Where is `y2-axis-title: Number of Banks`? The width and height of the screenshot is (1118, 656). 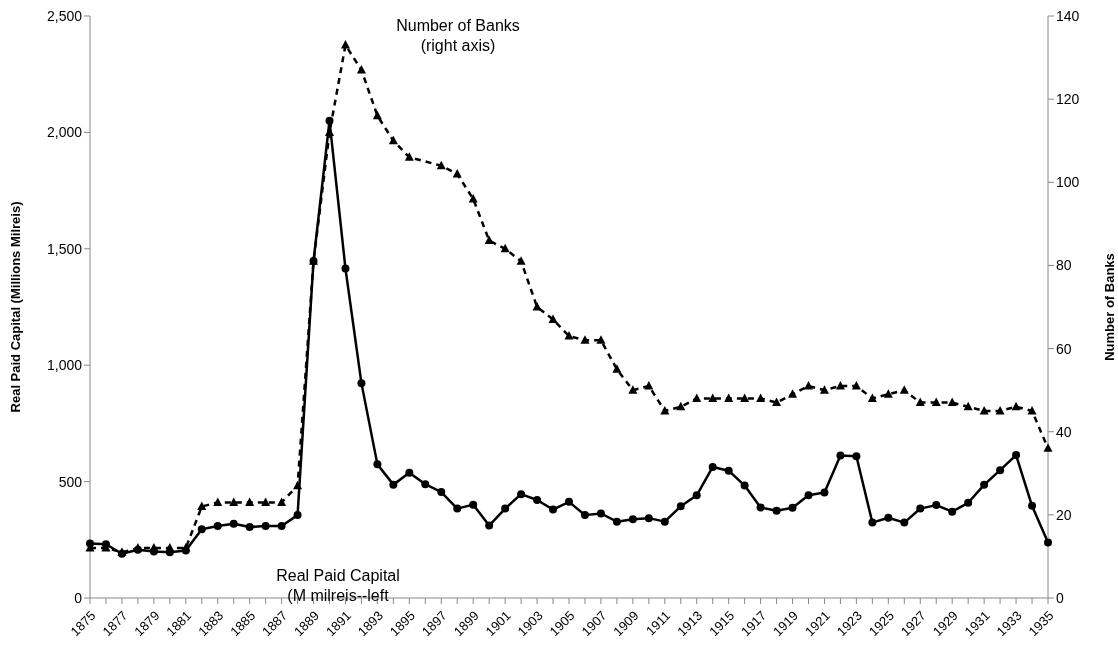 y2-axis-title: Number of Banks is located at coordinates (1109, 307).